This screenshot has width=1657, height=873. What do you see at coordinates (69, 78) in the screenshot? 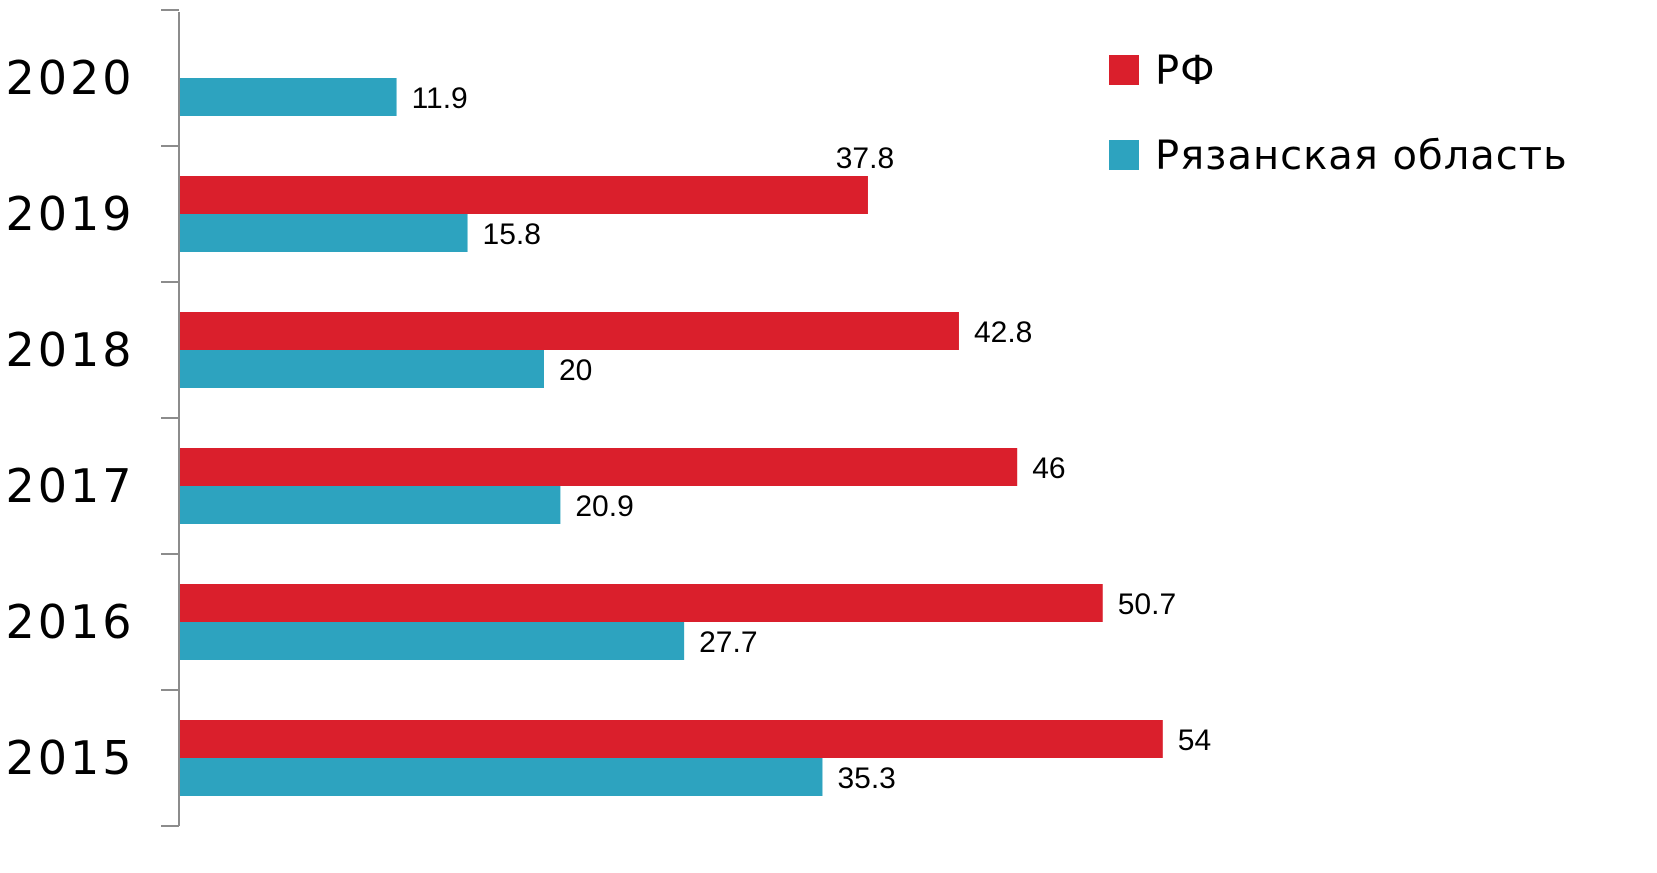
I see `category-tick-label: 2020` at bounding box center [69, 78].